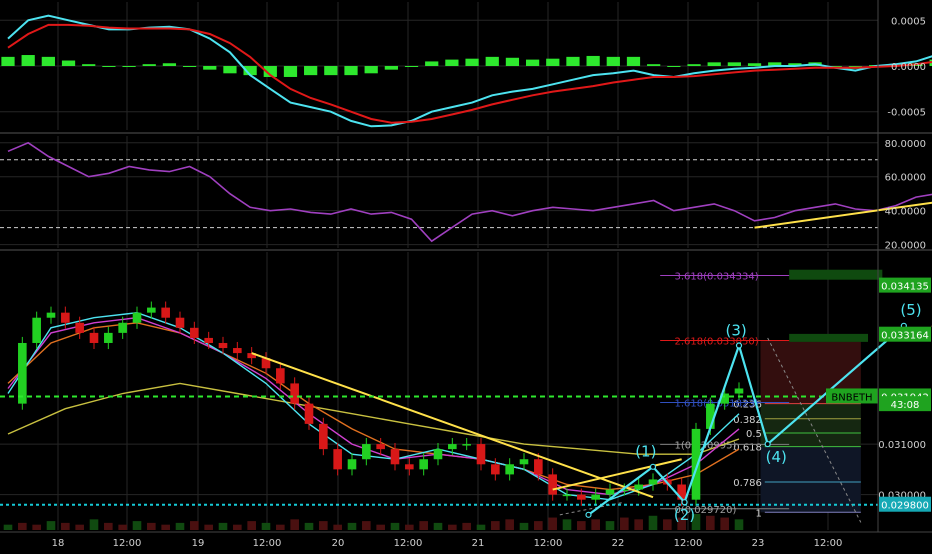 This screenshot has height=554, width=932. What do you see at coordinates (645, 452) in the screenshot?
I see `elliott-wave-label: (1)` at bounding box center [645, 452].